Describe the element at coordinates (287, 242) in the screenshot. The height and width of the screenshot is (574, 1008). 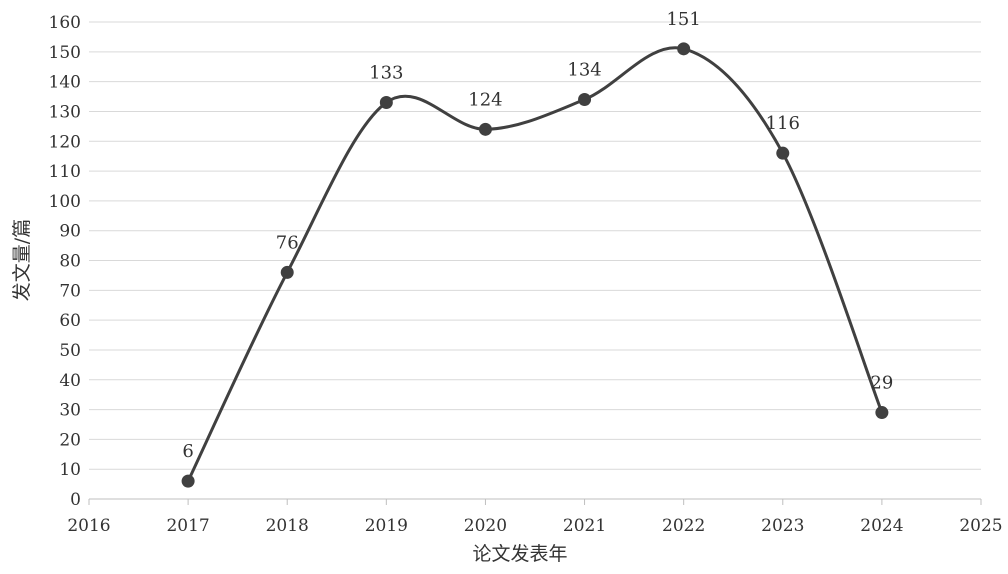
I see `data-label: 76` at that location.